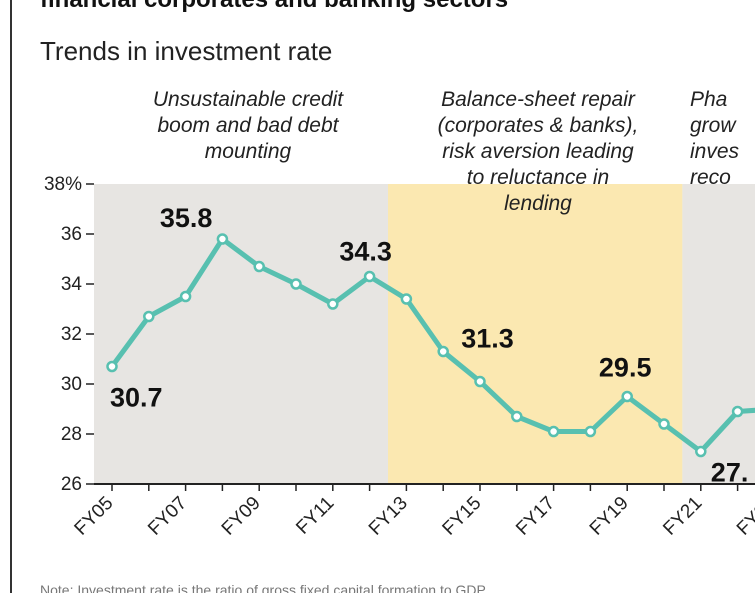 The height and width of the screenshot is (593, 755). Describe the element at coordinates (167, 516) in the screenshot. I see `x-tick-label: FY07` at that location.